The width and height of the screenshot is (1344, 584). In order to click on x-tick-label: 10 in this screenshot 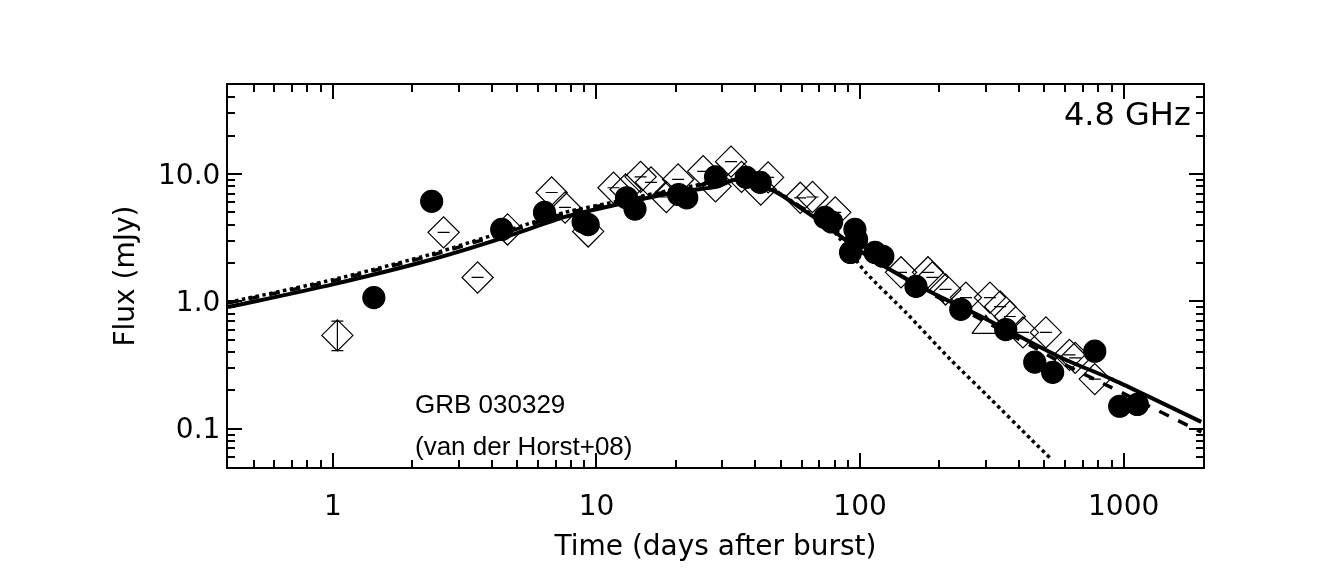, I will do `click(596, 505)`.